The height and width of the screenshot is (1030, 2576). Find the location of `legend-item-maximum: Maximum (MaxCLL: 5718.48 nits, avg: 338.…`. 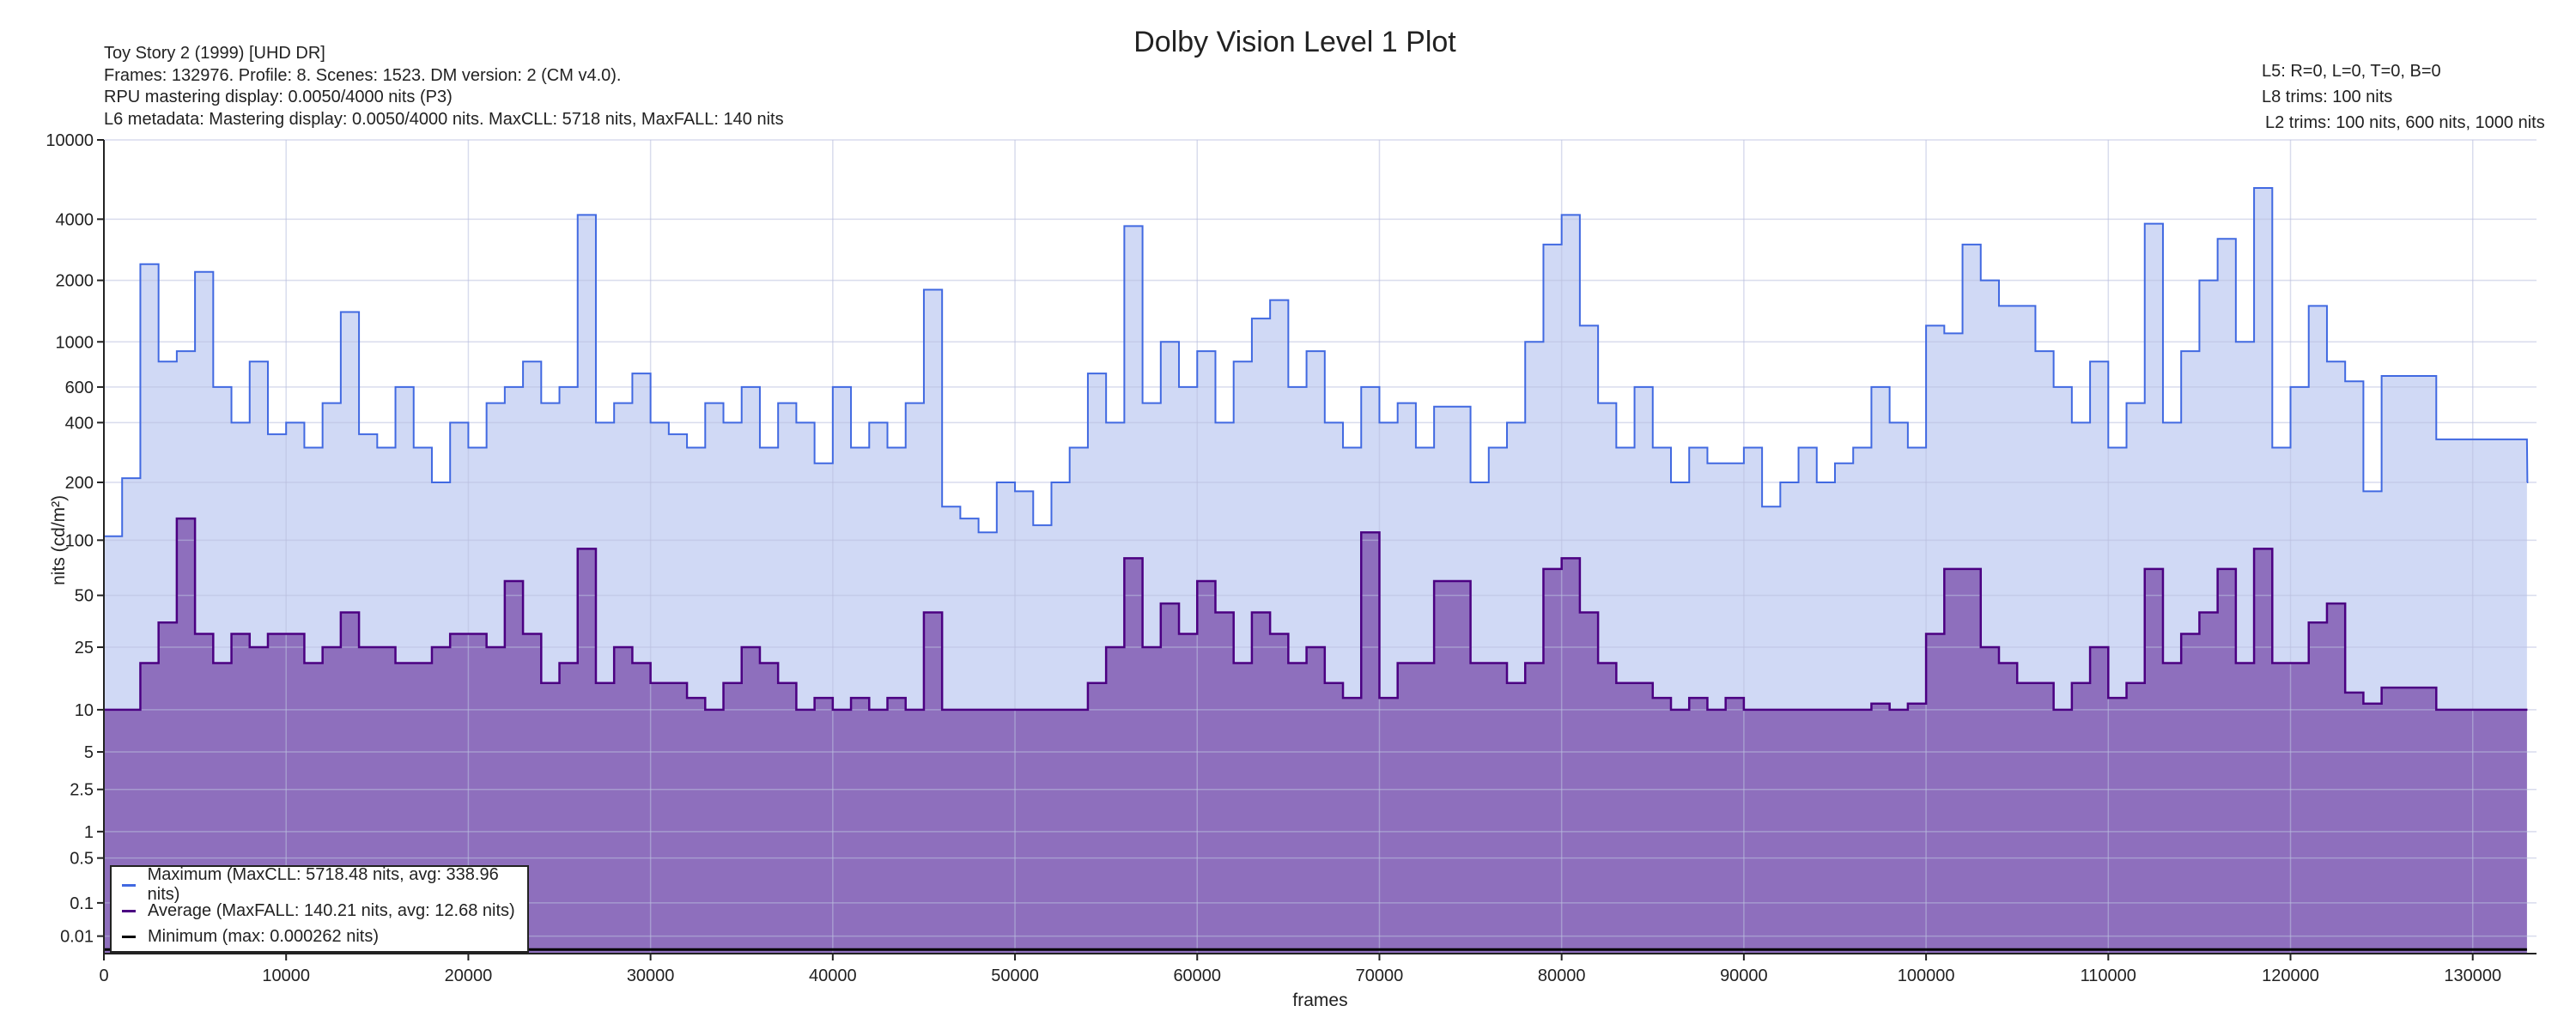

legend-item-maximum: Maximum (MaxCLL: 5718.48 nits, avg: 338.… is located at coordinates (324, 884).